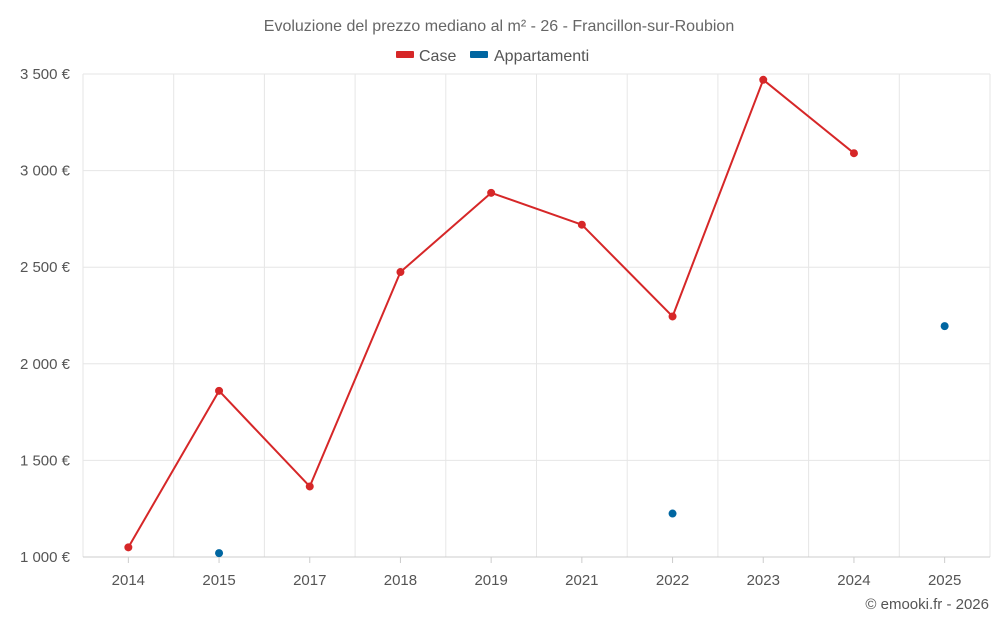 The width and height of the screenshot is (1000, 625). I want to click on x-tick-label: 2024, so click(853, 580).